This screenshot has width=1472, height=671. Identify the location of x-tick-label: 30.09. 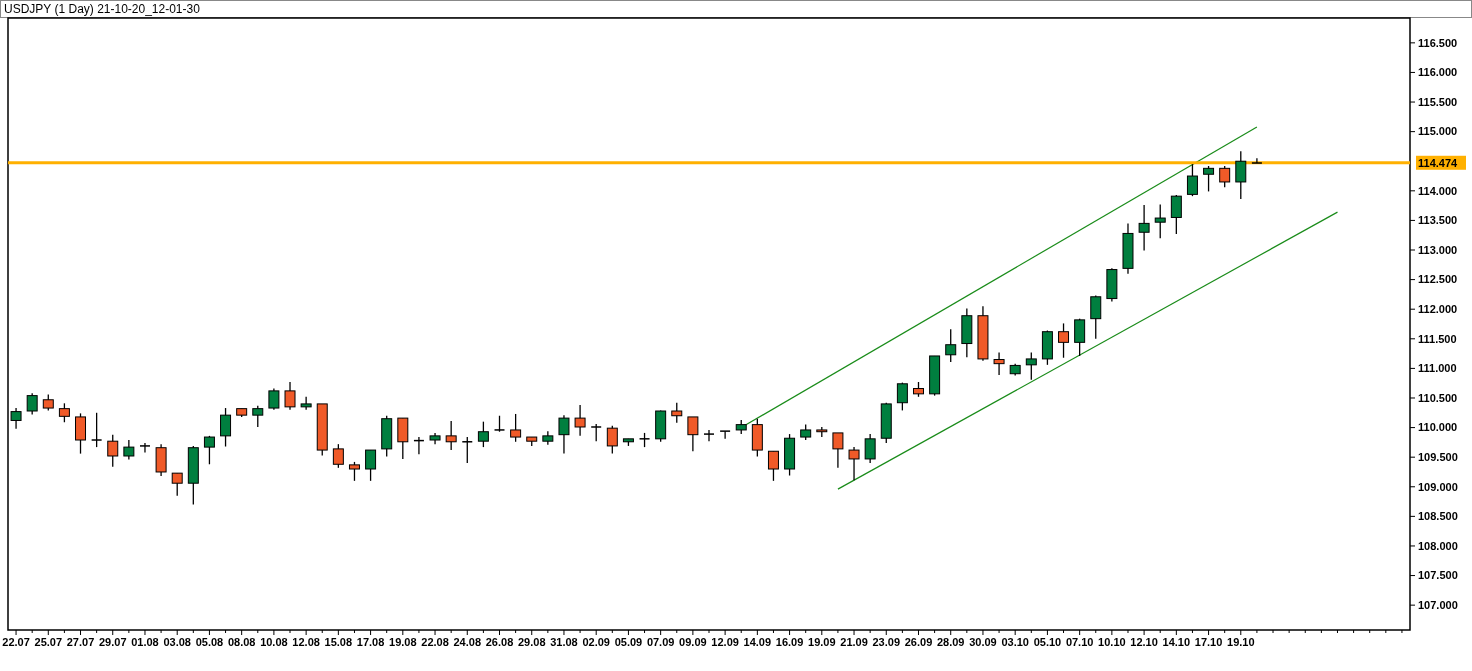
(983, 642).